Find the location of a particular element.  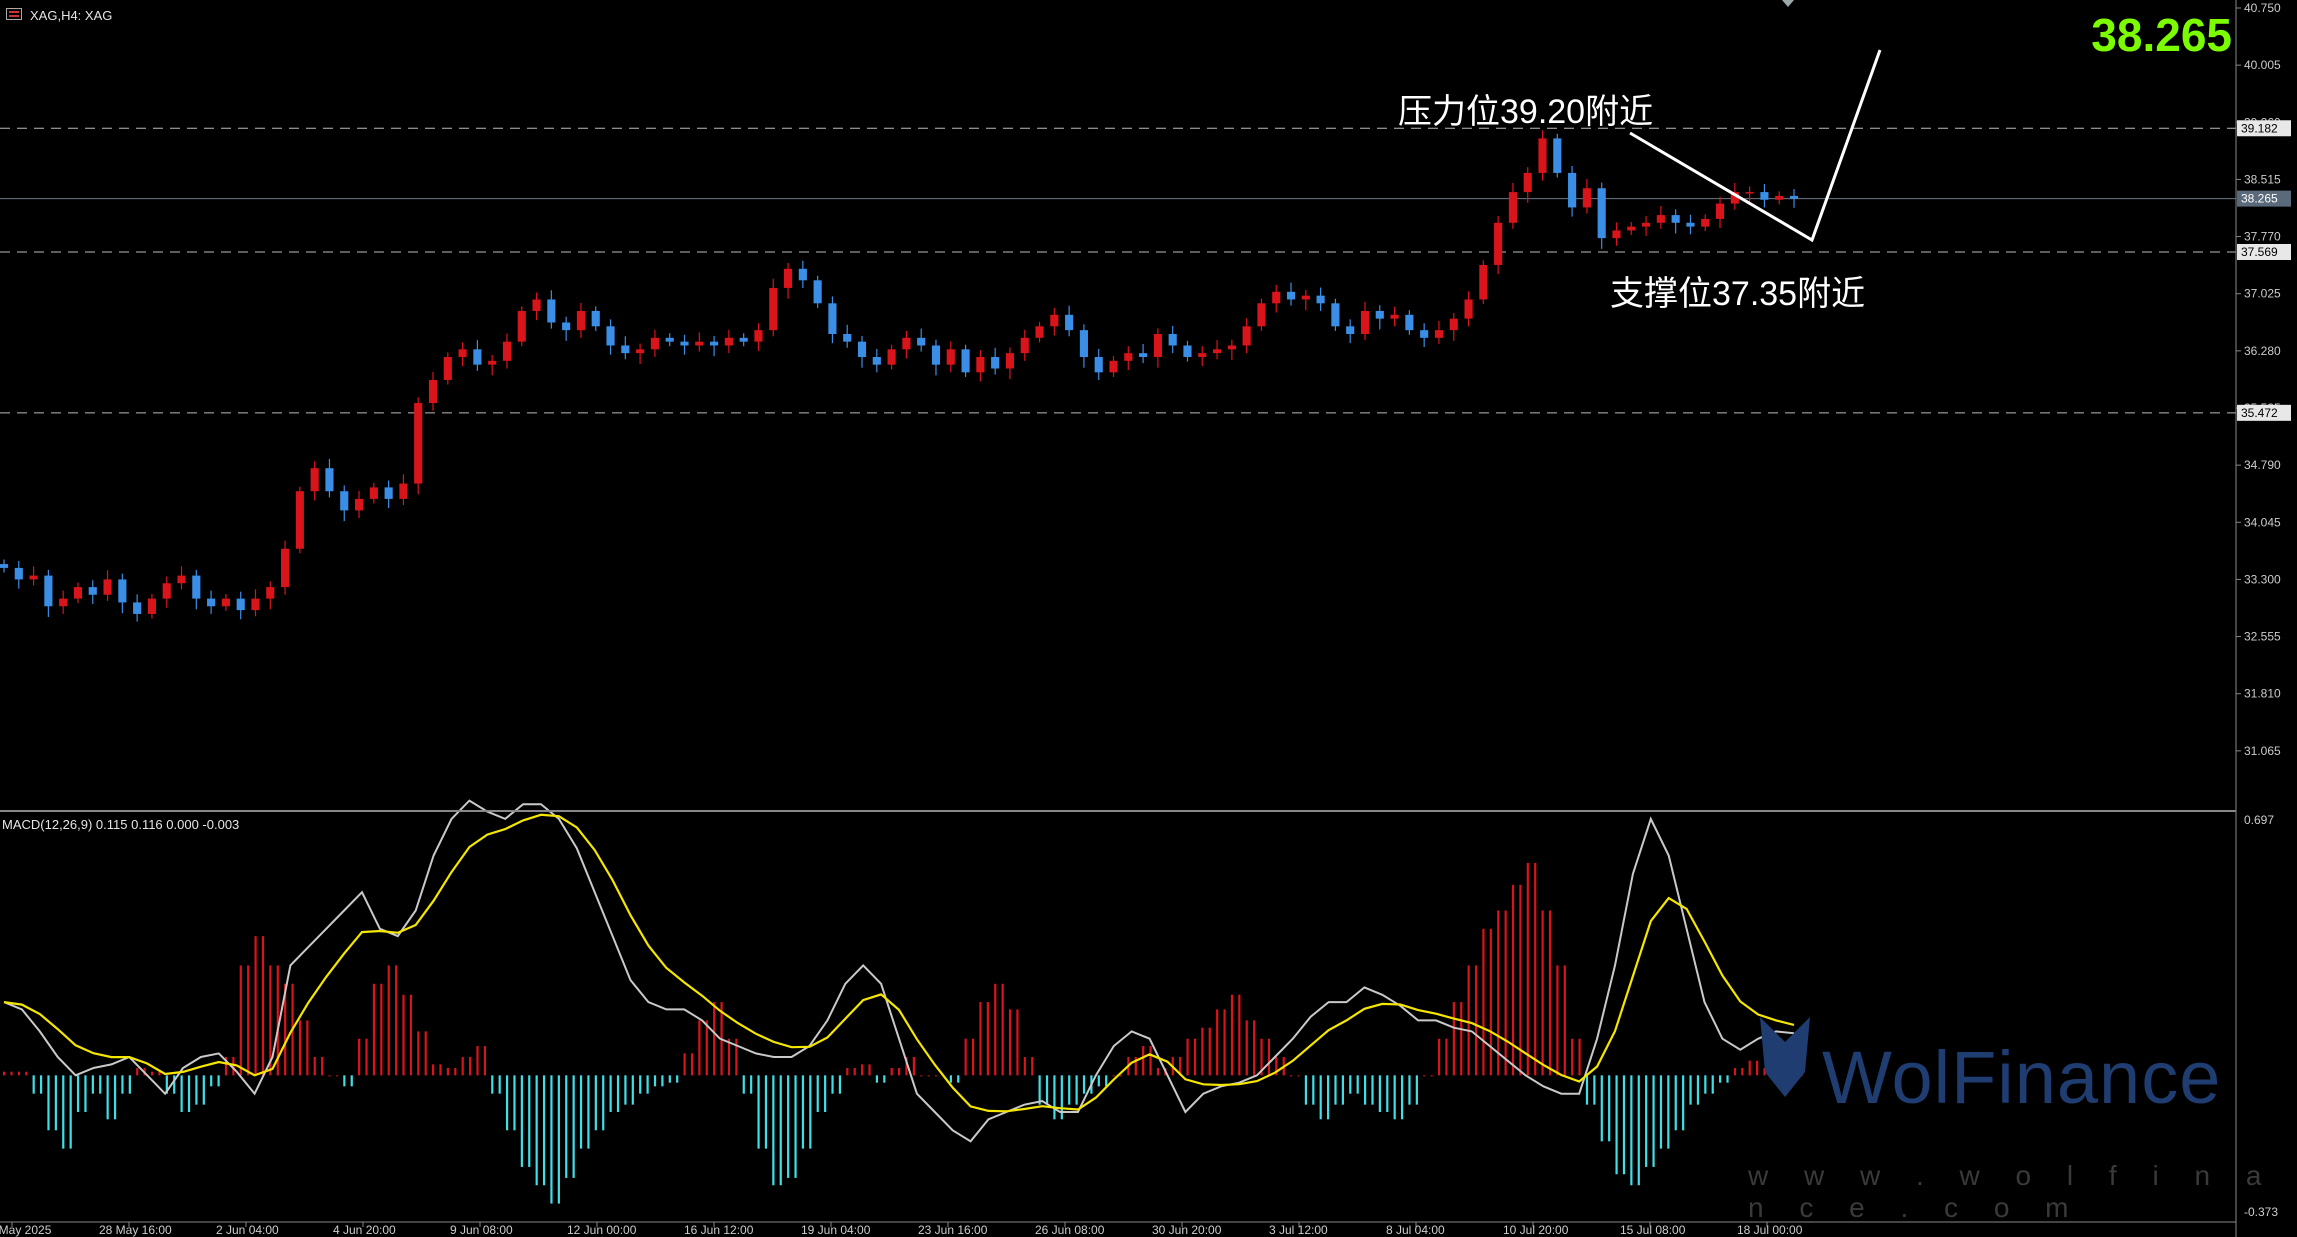

x-tick-label: 4 Jun 20:00 is located at coordinates (364, 1230).